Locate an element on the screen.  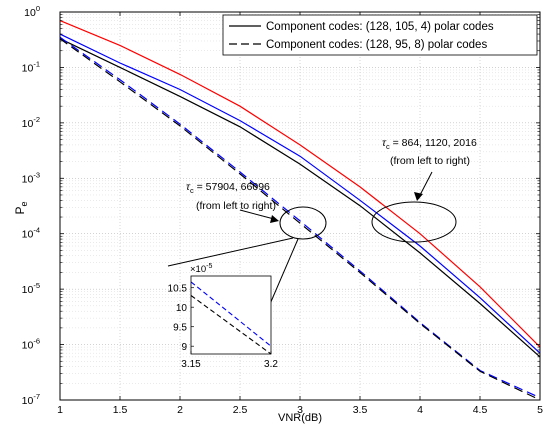
inset-ticks-group: 9 9.5 10 10.5 3.15 3.2 is located at coordinates (223, 327).